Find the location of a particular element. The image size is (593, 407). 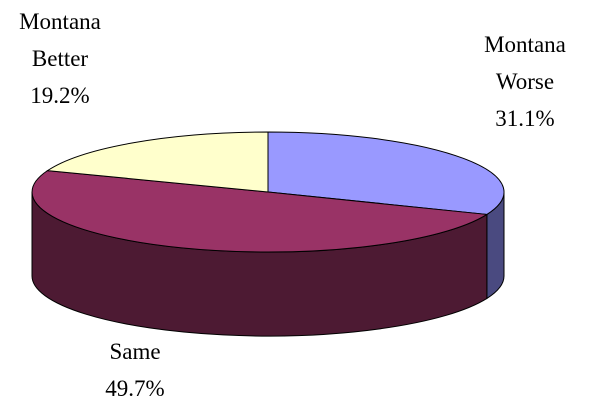

slice-value: 49.7% is located at coordinates (135, 388).